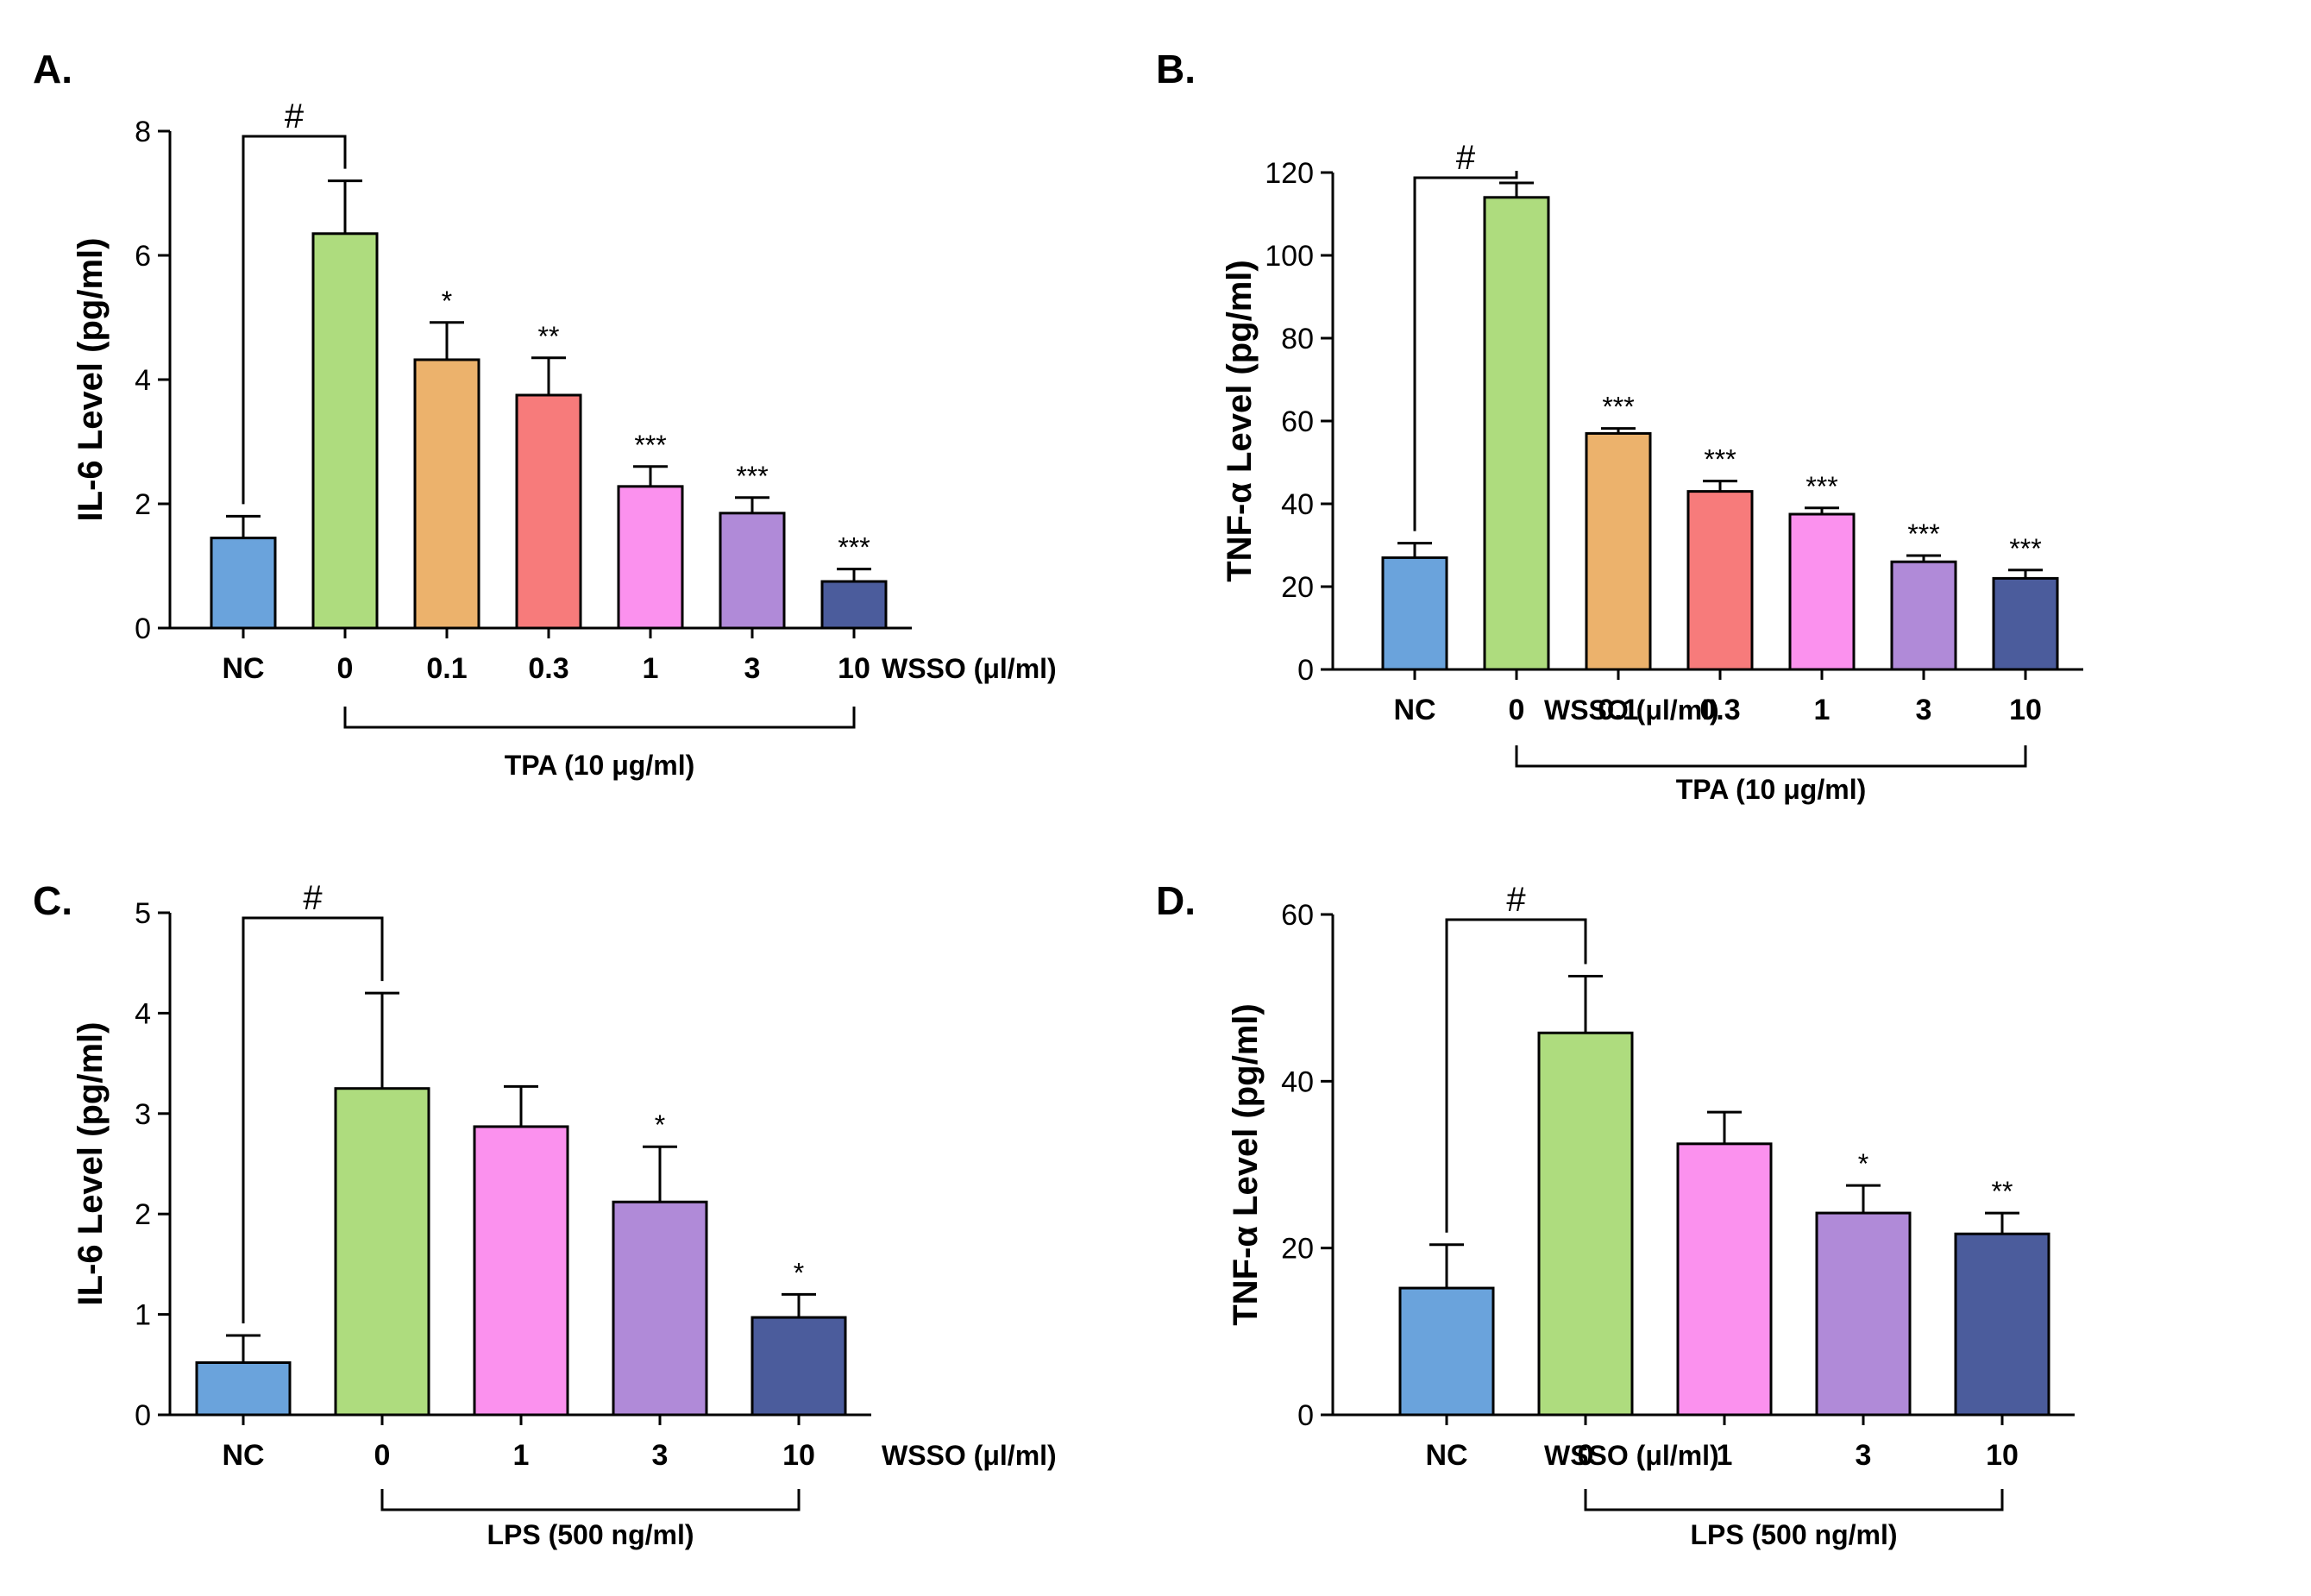 The height and width of the screenshot is (1596, 2311). What do you see at coordinates (143, 504) in the screenshot?
I see `y-tick-label: 2` at bounding box center [143, 504].